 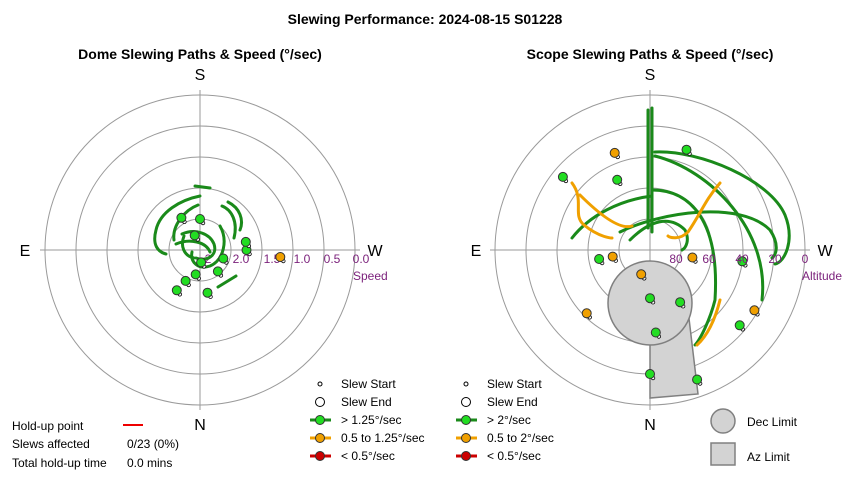 What do you see at coordinates (676, 259) in the screenshot?
I see `scope-tick-80: 80` at bounding box center [676, 259].